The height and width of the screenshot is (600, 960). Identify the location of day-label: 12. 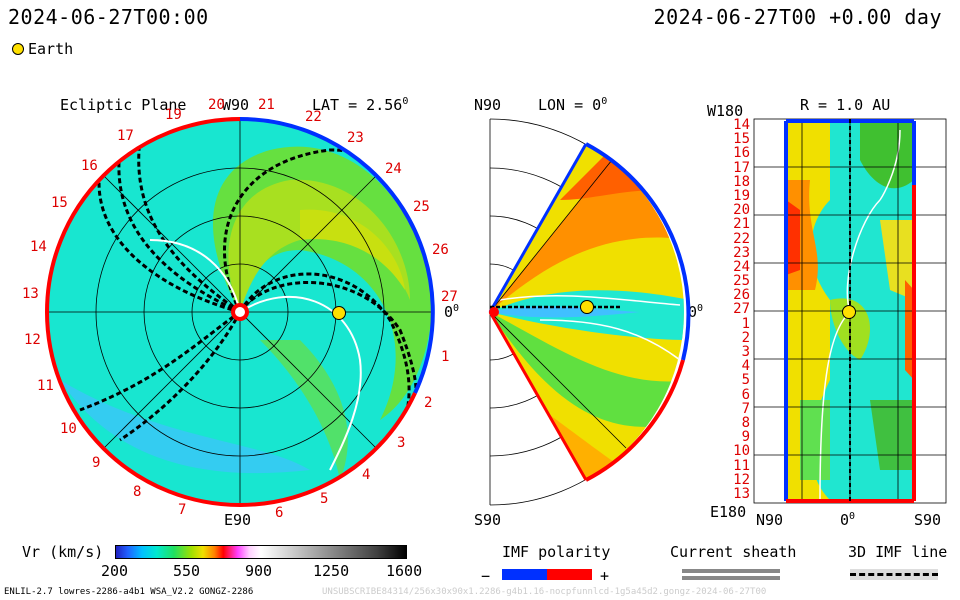
(32, 340).